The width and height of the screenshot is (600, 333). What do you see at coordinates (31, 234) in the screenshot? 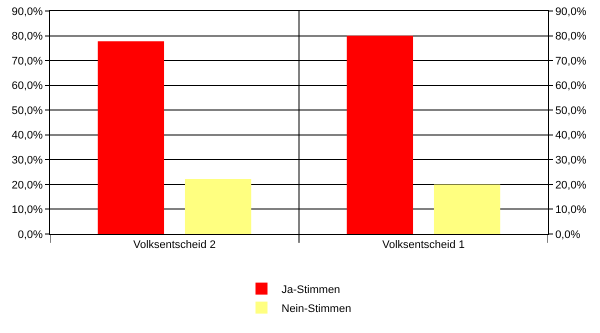
I see `y-tick-label: 0,0%` at bounding box center [31, 234].